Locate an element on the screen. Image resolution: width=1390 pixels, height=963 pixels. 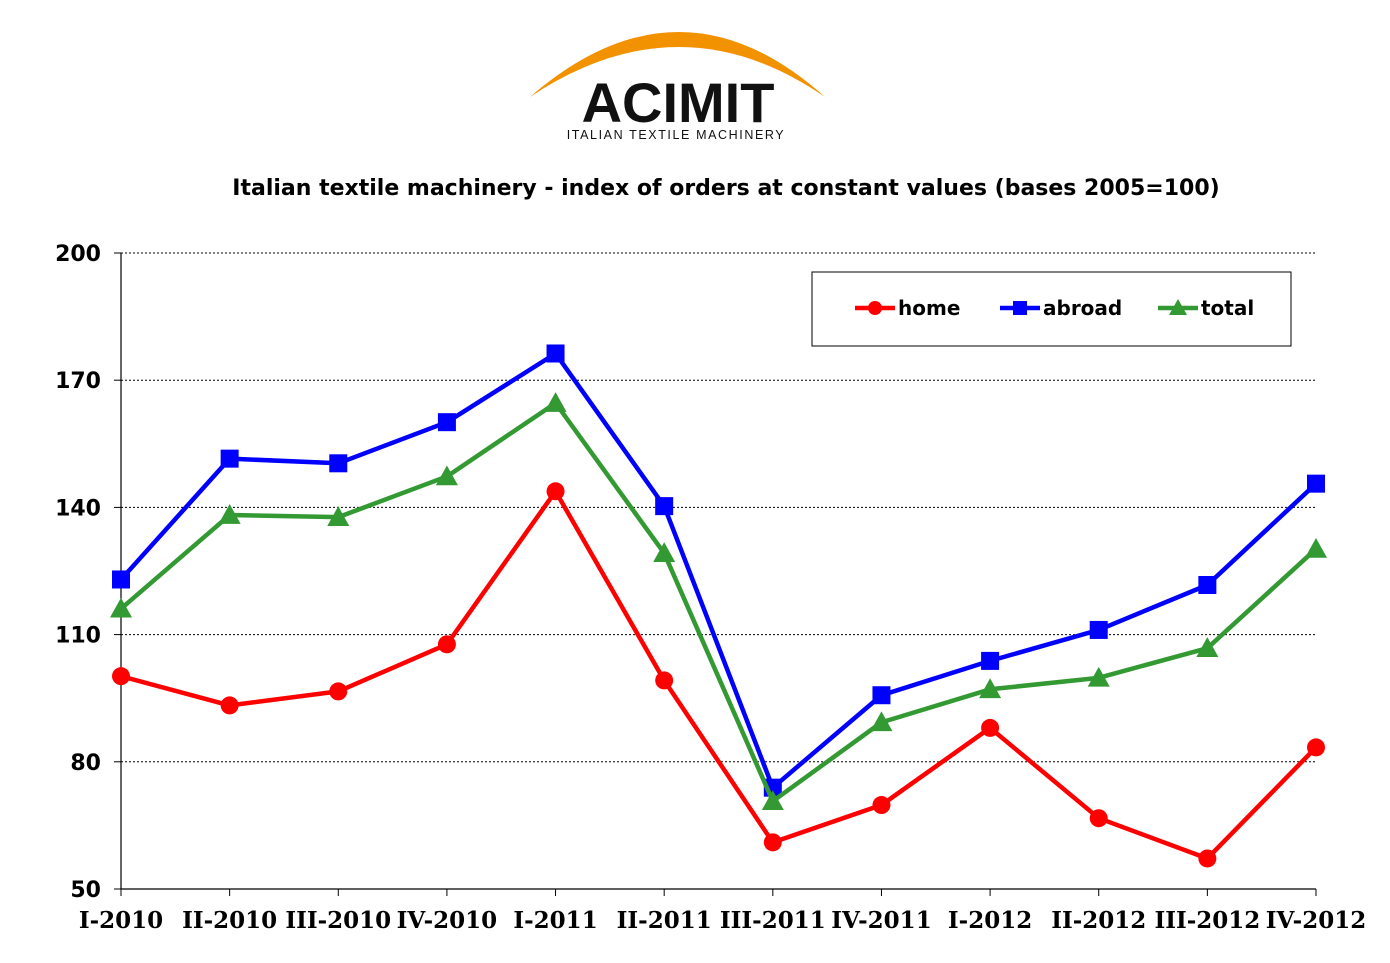
x-tick-label: I-2011 is located at coordinates (555, 920).